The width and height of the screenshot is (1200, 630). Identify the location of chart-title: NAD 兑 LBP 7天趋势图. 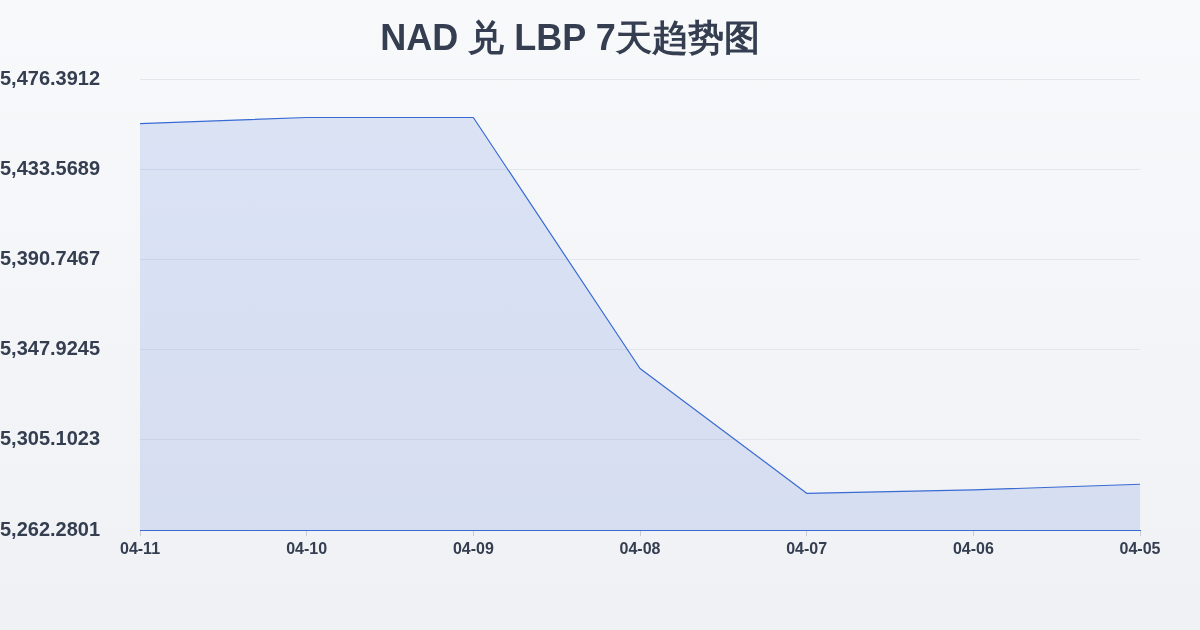
(570, 37).